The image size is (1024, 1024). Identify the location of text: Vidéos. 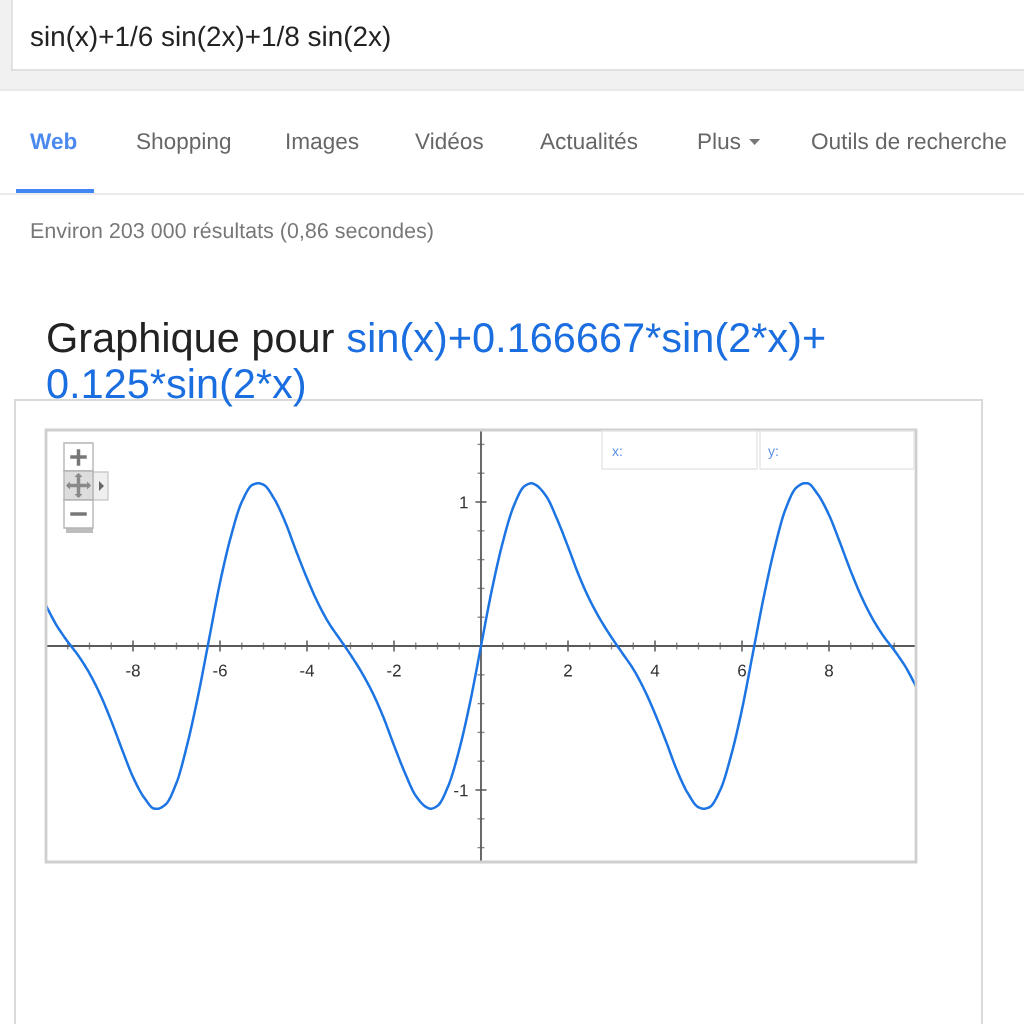
(449, 141).